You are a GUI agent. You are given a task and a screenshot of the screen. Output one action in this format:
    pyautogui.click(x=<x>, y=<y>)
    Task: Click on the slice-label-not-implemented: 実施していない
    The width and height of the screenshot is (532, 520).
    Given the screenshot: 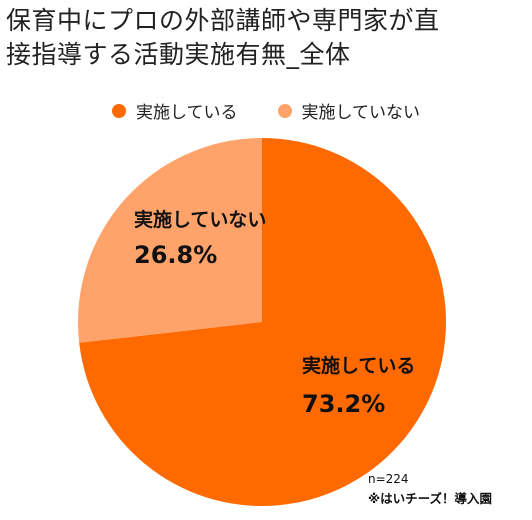 What is the action you would take?
    pyautogui.click(x=200, y=219)
    